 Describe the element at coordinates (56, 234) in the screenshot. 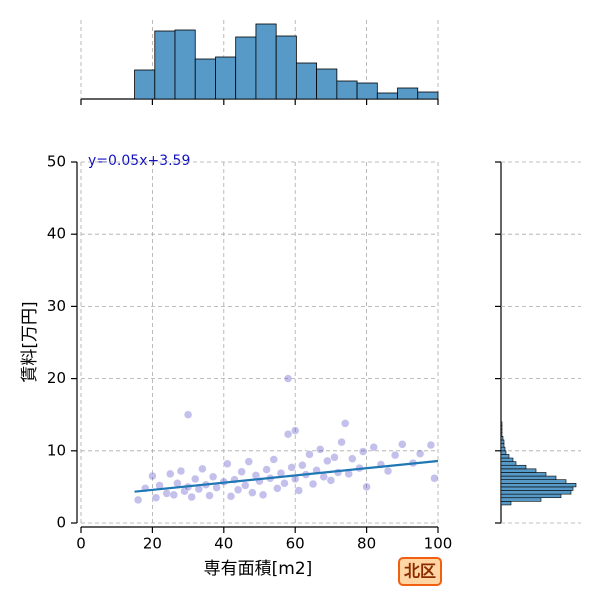

I see `y-tick-label: 40` at that location.